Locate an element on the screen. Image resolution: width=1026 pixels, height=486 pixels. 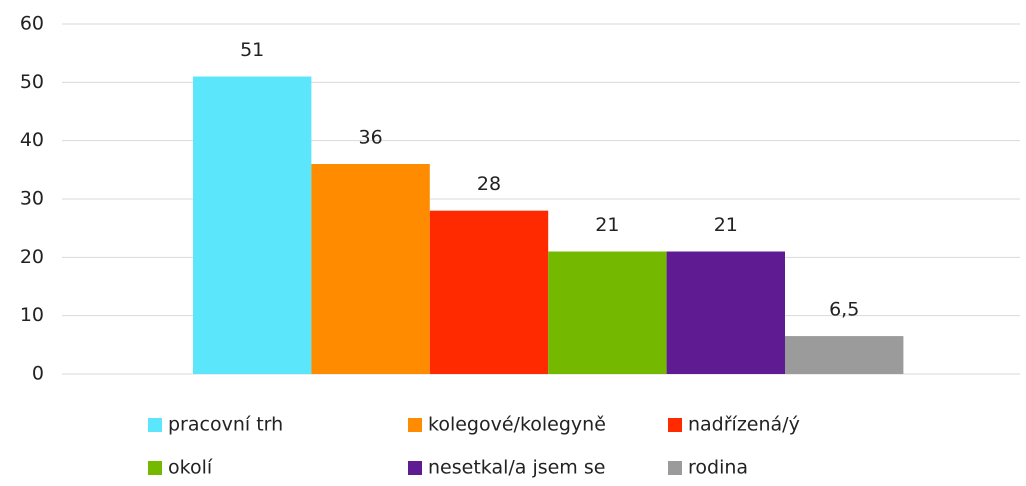
legend-label: rodina is located at coordinates (718, 468).